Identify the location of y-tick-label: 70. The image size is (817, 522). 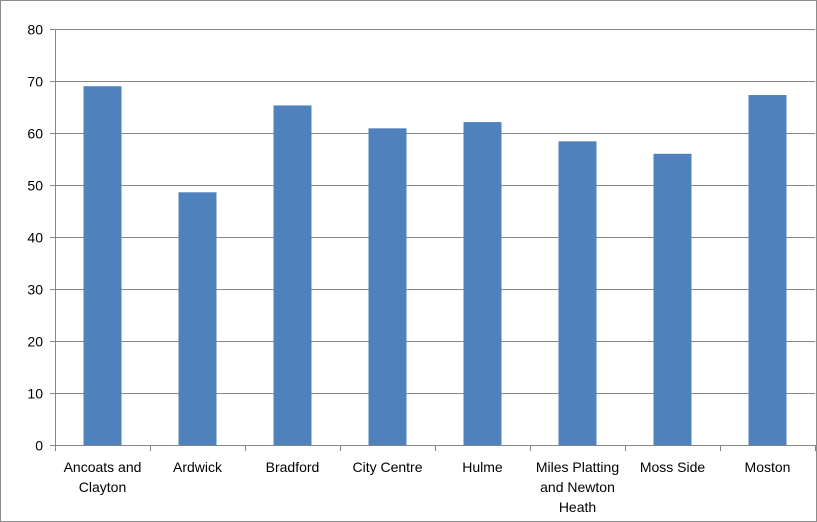
(35, 82).